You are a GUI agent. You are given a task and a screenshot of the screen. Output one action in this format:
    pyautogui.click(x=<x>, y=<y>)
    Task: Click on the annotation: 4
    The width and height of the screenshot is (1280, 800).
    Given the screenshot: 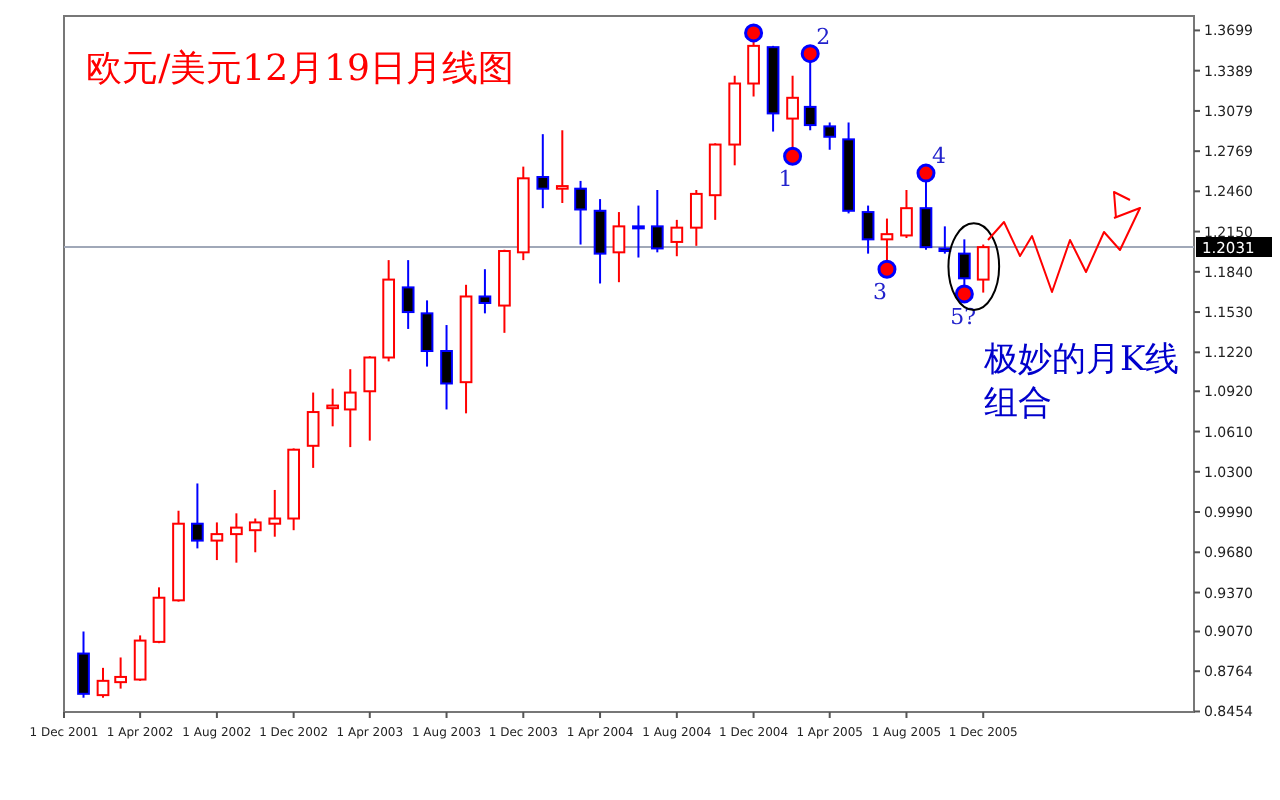 What is the action you would take?
    pyautogui.click(x=938, y=156)
    